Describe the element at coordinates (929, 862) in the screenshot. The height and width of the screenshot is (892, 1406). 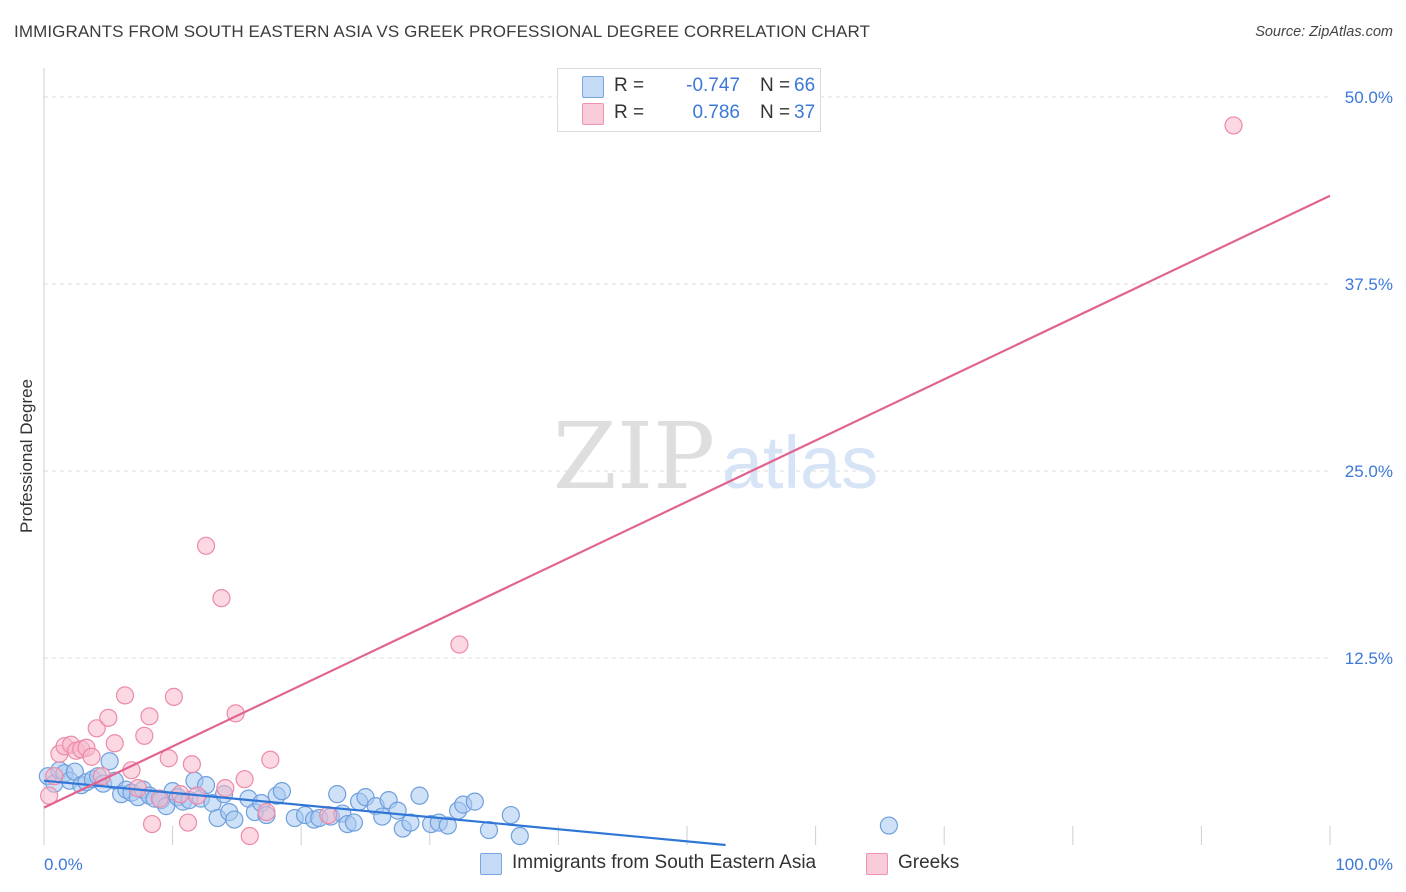
I see `legend-label-greeks: Greeks` at that location.